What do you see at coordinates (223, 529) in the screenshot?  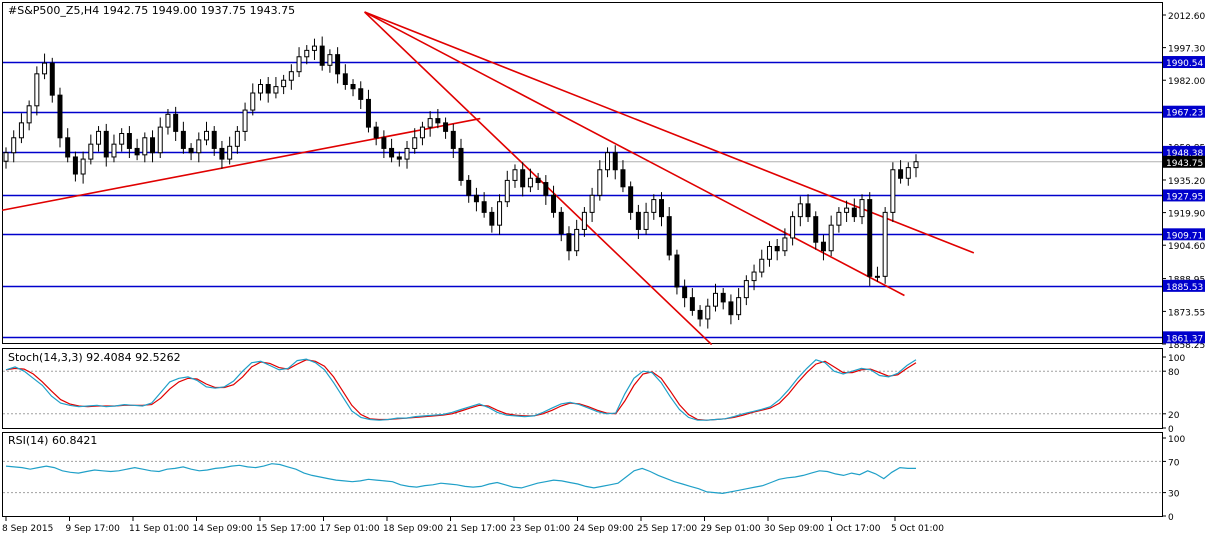 I see `time-tick-label: 14 Sep 09:00` at bounding box center [223, 529].